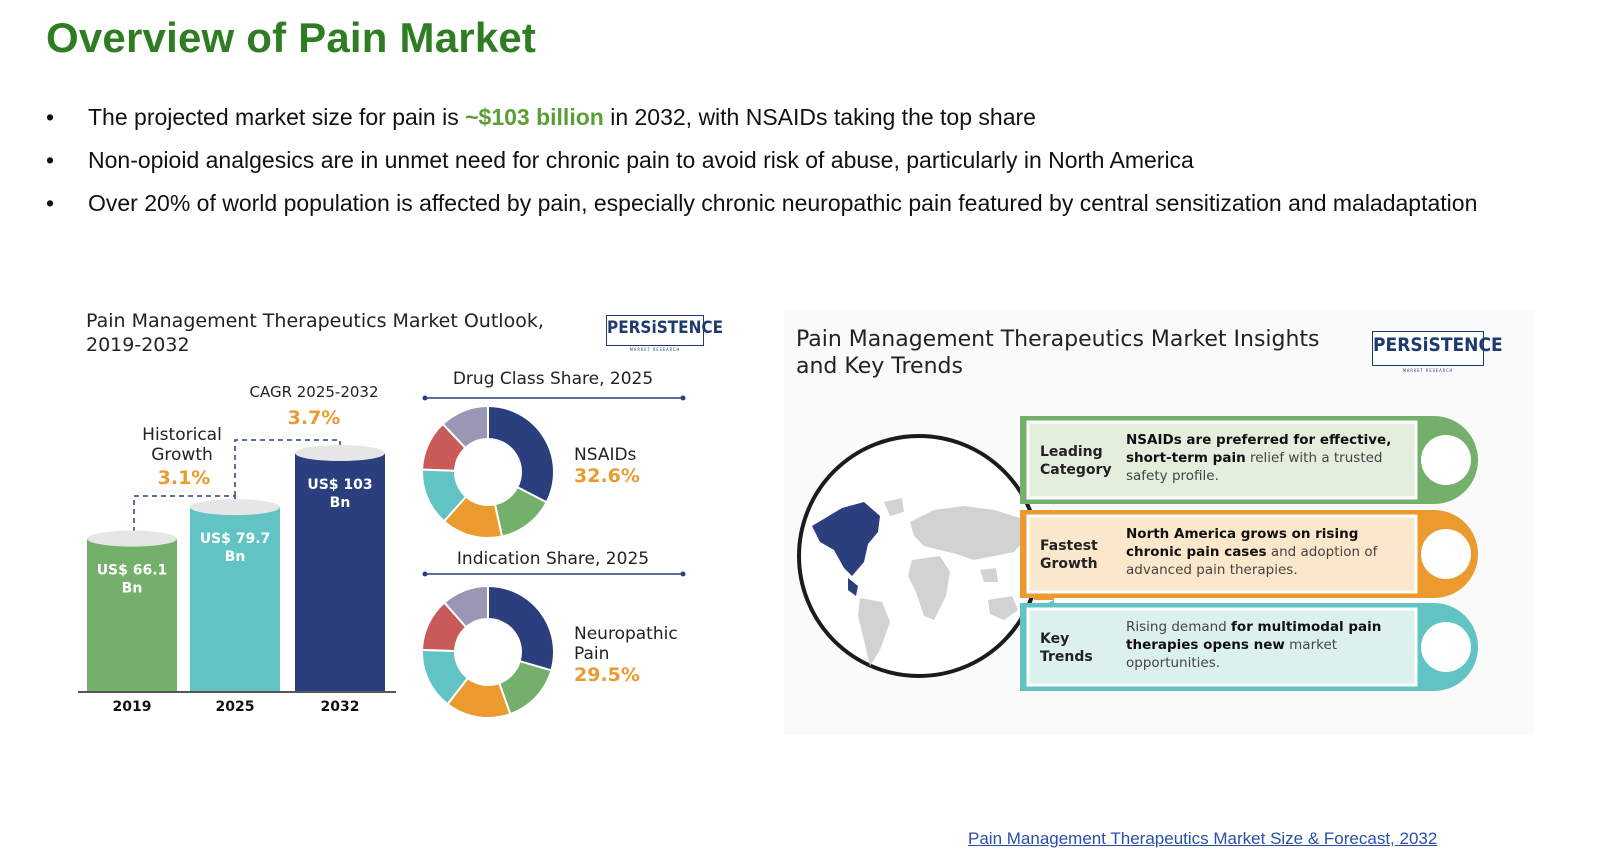 Image resolution: width=1600 pixels, height=861 pixels. I want to click on south-america-shape, so click(874, 632).